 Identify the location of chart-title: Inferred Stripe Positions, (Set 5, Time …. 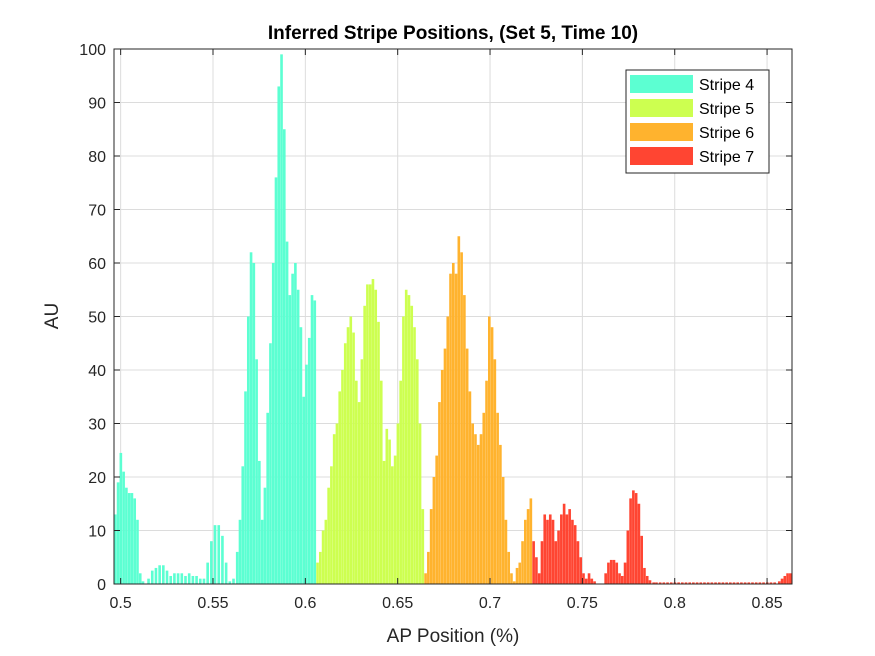
(453, 33).